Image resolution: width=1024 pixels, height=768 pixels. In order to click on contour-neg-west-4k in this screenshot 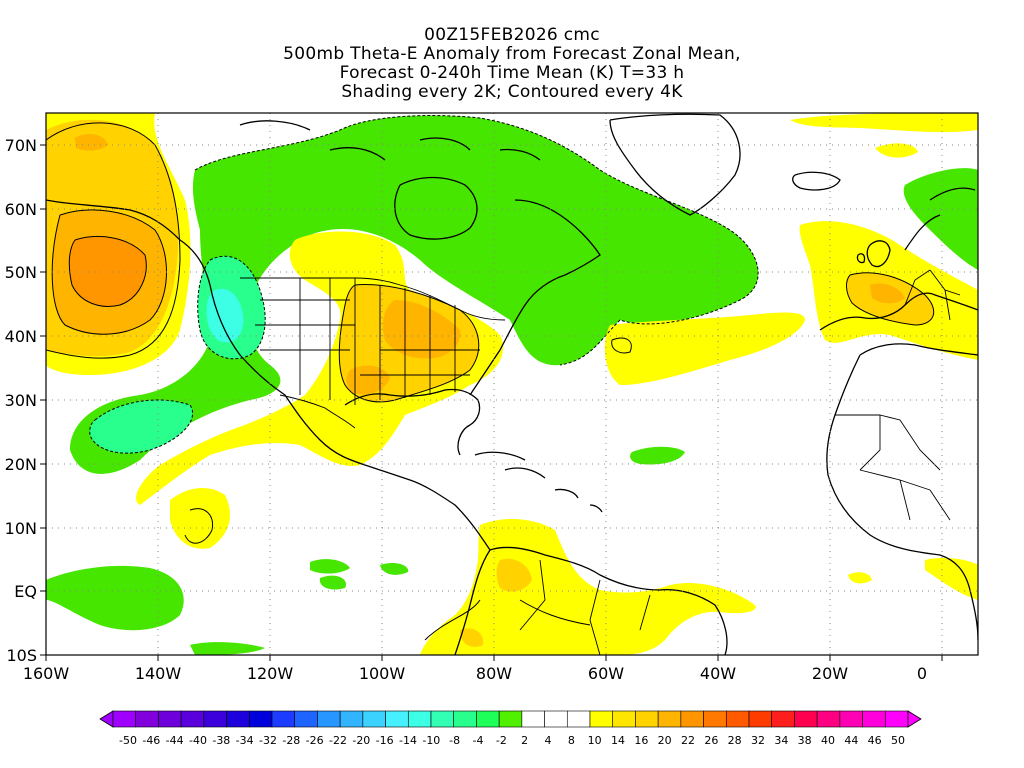, I will do `click(231, 307)`.